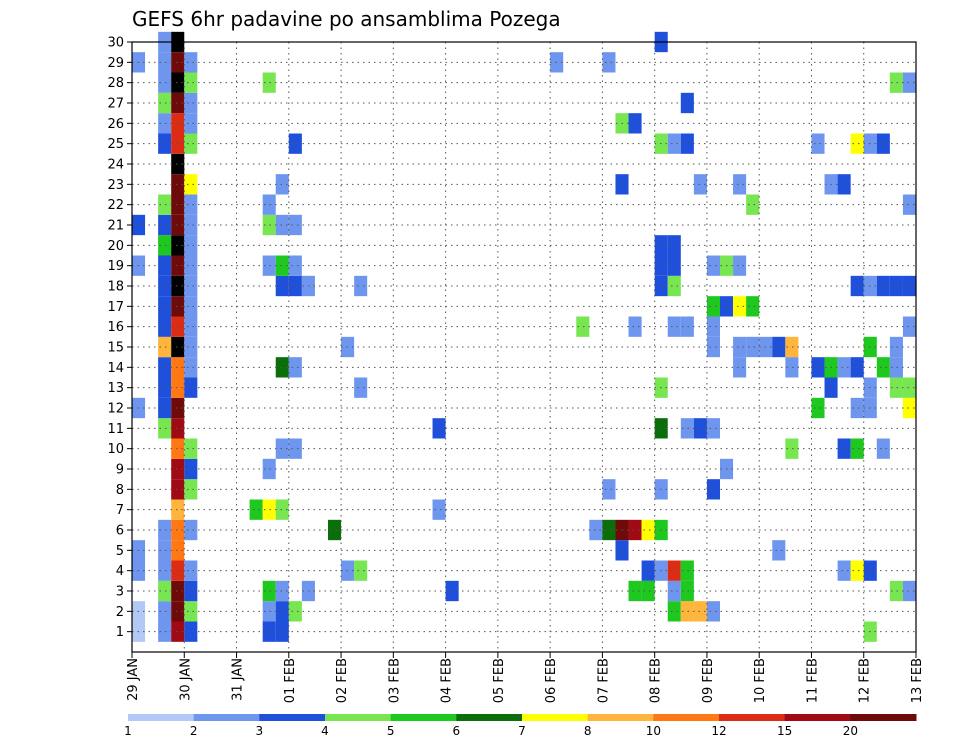 The height and width of the screenshot is (742, 960). I want to click on y-tick-label: 22, so click(115, 205).